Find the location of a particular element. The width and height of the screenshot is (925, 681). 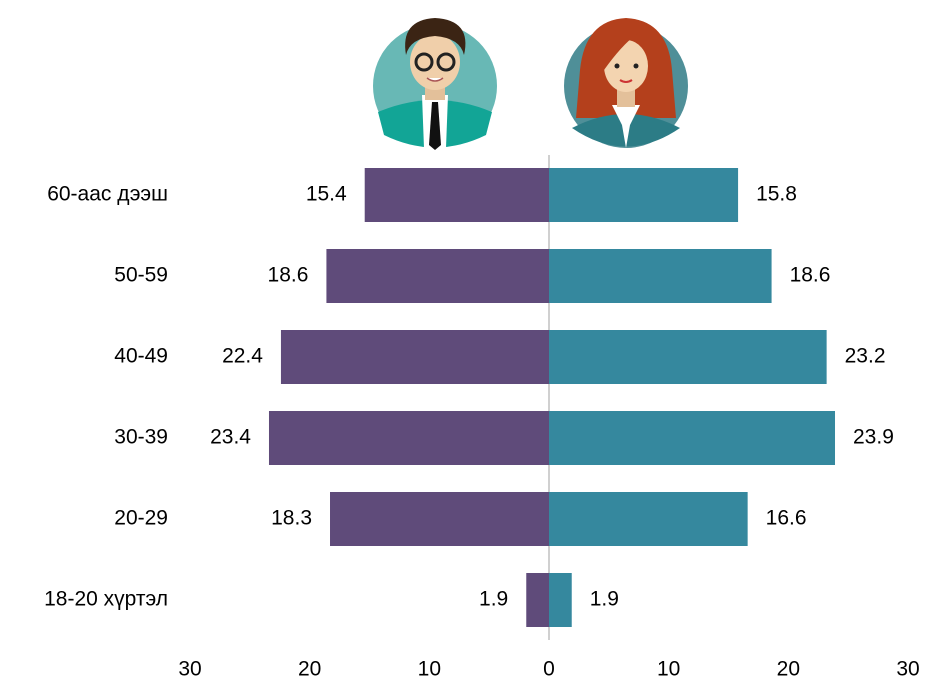

category-label: 40-49 is located at coordinates (141, 356).